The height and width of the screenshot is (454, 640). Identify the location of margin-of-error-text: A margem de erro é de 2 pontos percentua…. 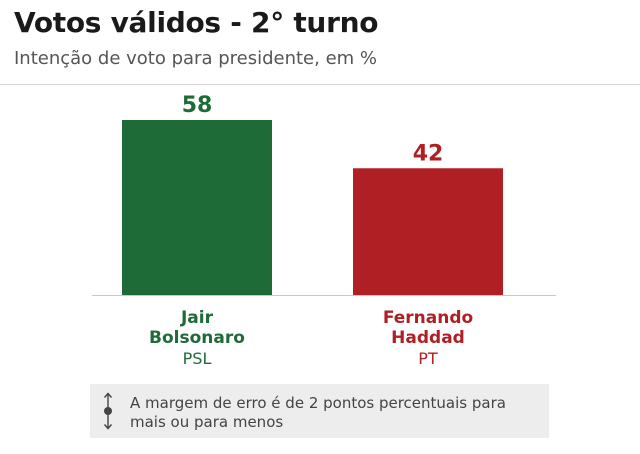
(318, 412).